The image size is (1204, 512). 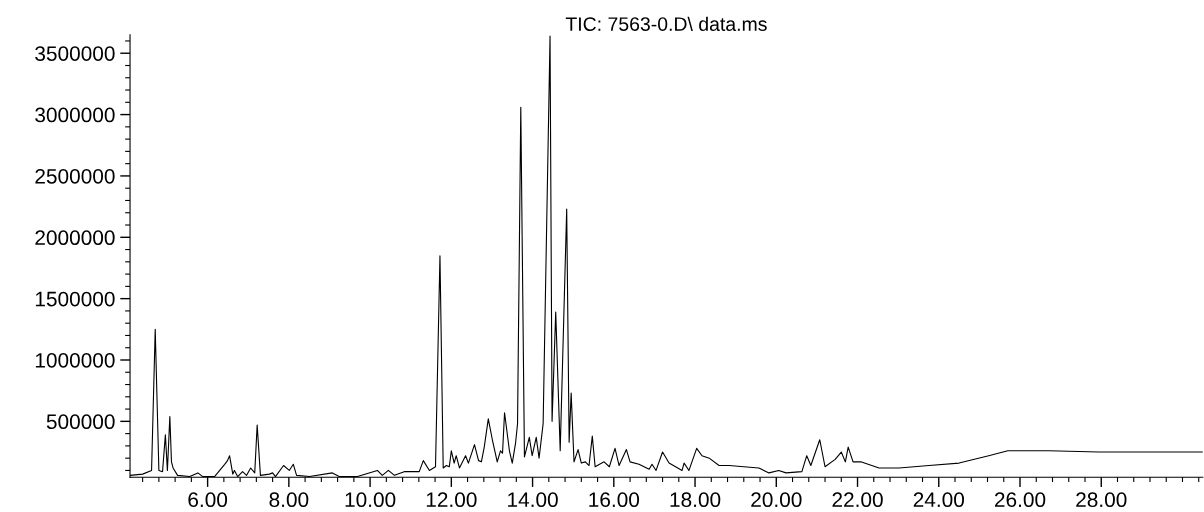 I want to click on x-tick-label: 20.00, so click(x=776, y=500).